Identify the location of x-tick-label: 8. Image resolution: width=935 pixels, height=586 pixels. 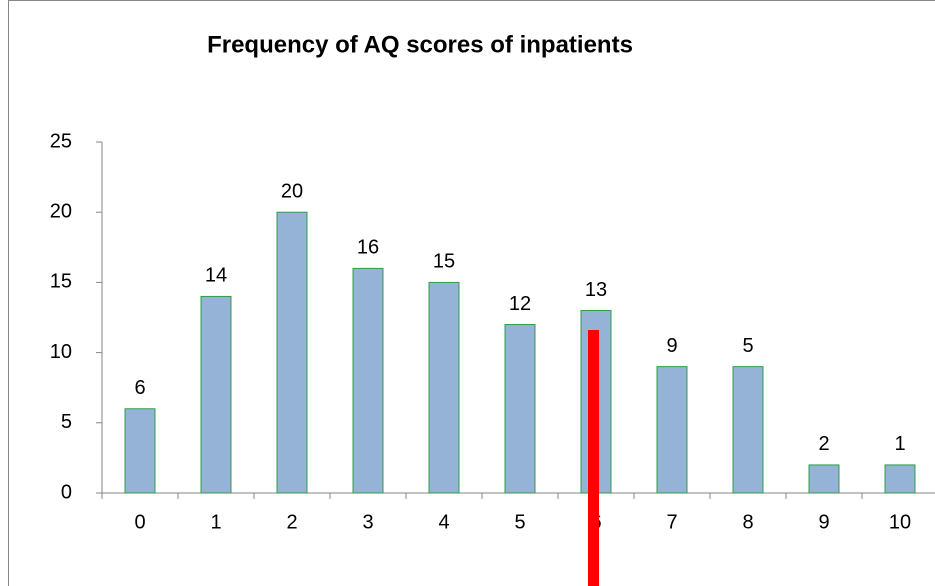
(747, 522).